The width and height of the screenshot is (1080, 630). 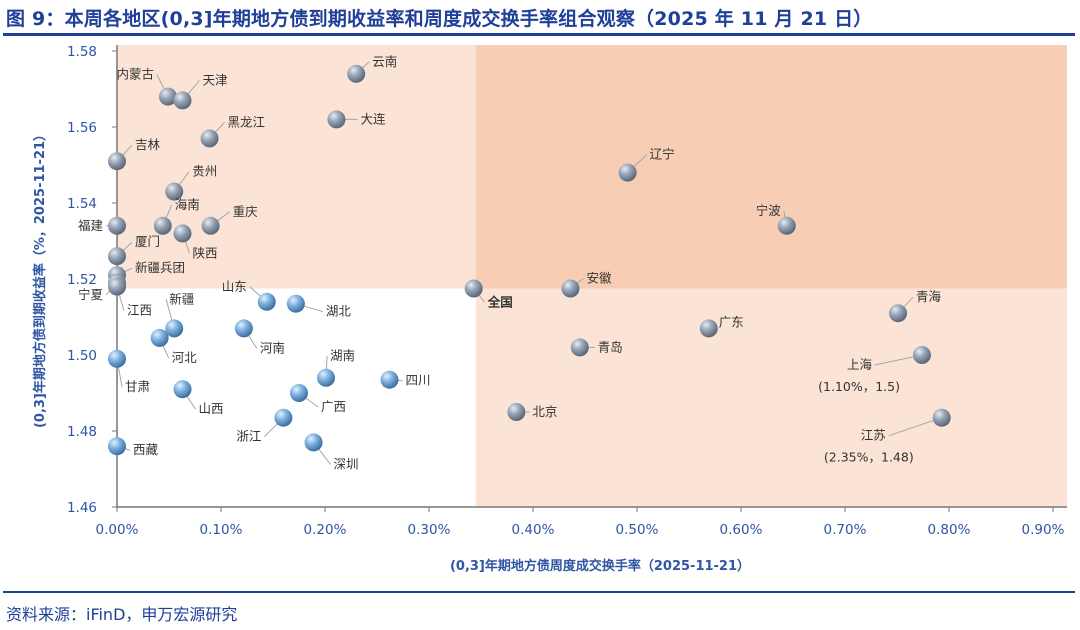 I want to click on scatter-point-group: 西藏, so click(x=133, y=447).